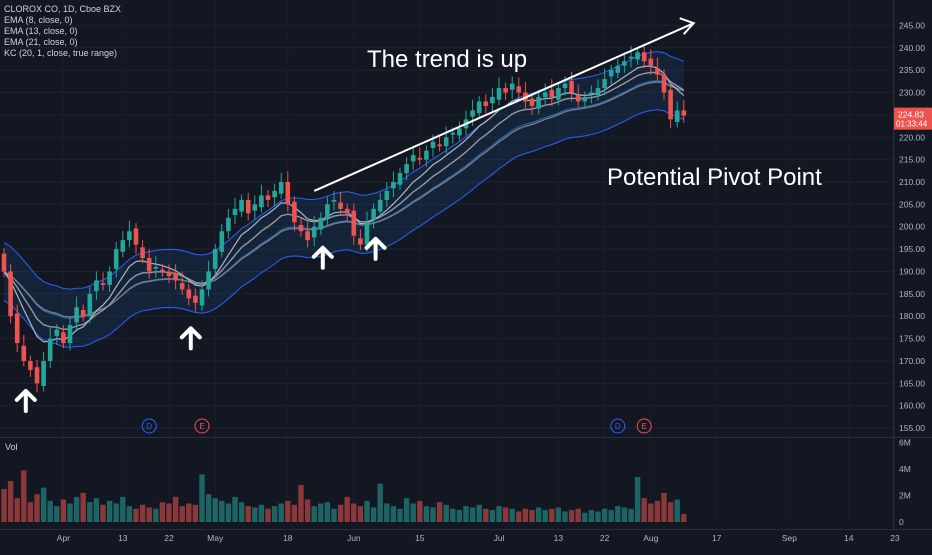 Image resolution: width=932 pixels, height=555 pixels. What do you see at coordinates (123, 538) in the screenshot?
I see `time-tick-label: 13` at bounding box center [123, 538].